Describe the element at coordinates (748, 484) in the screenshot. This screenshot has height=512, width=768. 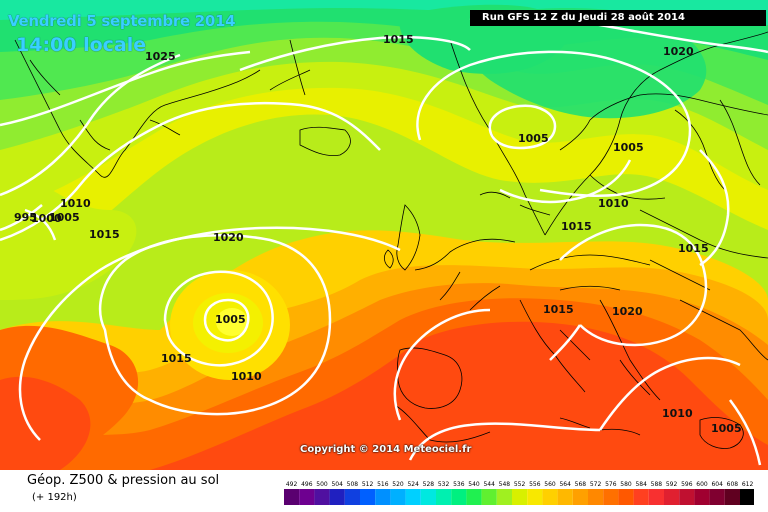
I see `scale-tick-label: 612` at that location.